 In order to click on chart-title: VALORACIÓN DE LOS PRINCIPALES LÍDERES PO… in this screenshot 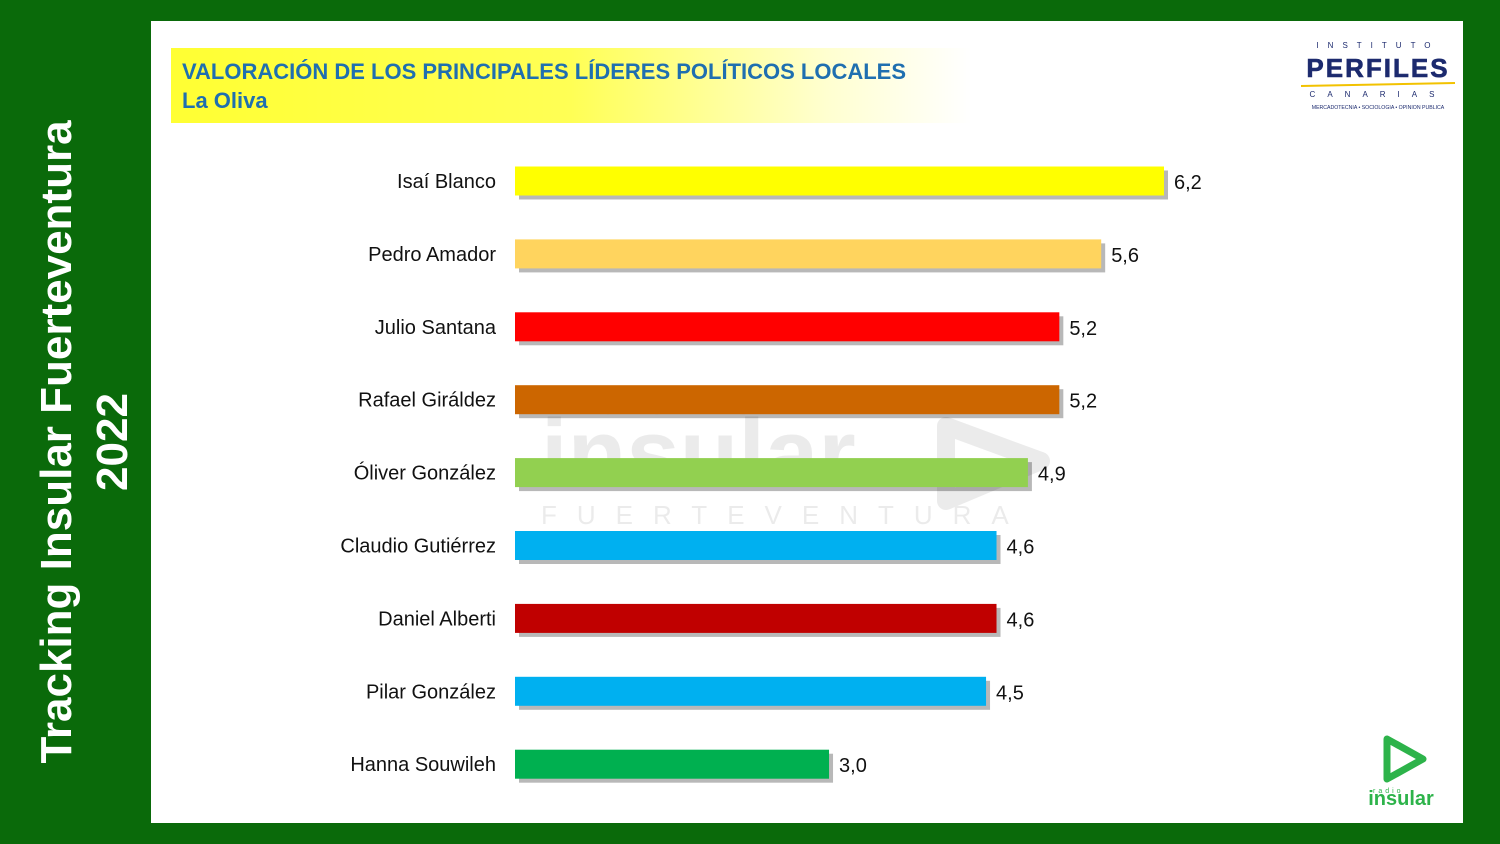, I will do `click(544, 71)`.